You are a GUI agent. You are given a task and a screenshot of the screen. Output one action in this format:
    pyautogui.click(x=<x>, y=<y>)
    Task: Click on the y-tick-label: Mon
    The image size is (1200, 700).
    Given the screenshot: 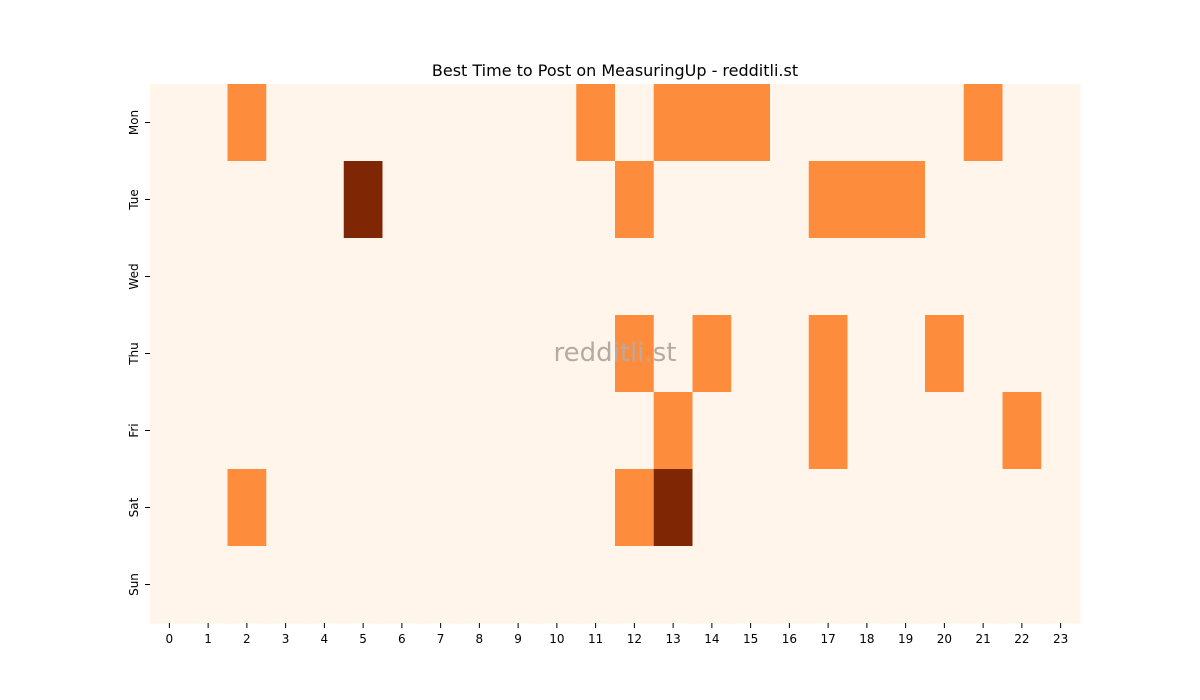 What is the action you would take?
    pyautogui.click(x=134, y=122)
    